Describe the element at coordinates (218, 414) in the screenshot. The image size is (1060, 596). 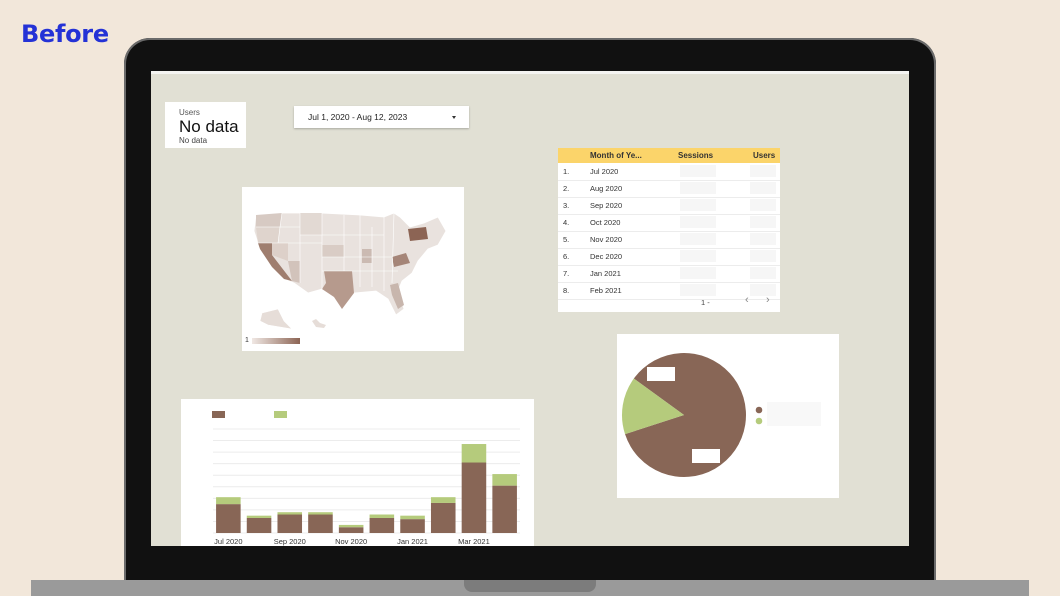
I see `legend-swatch-brown` at that location.